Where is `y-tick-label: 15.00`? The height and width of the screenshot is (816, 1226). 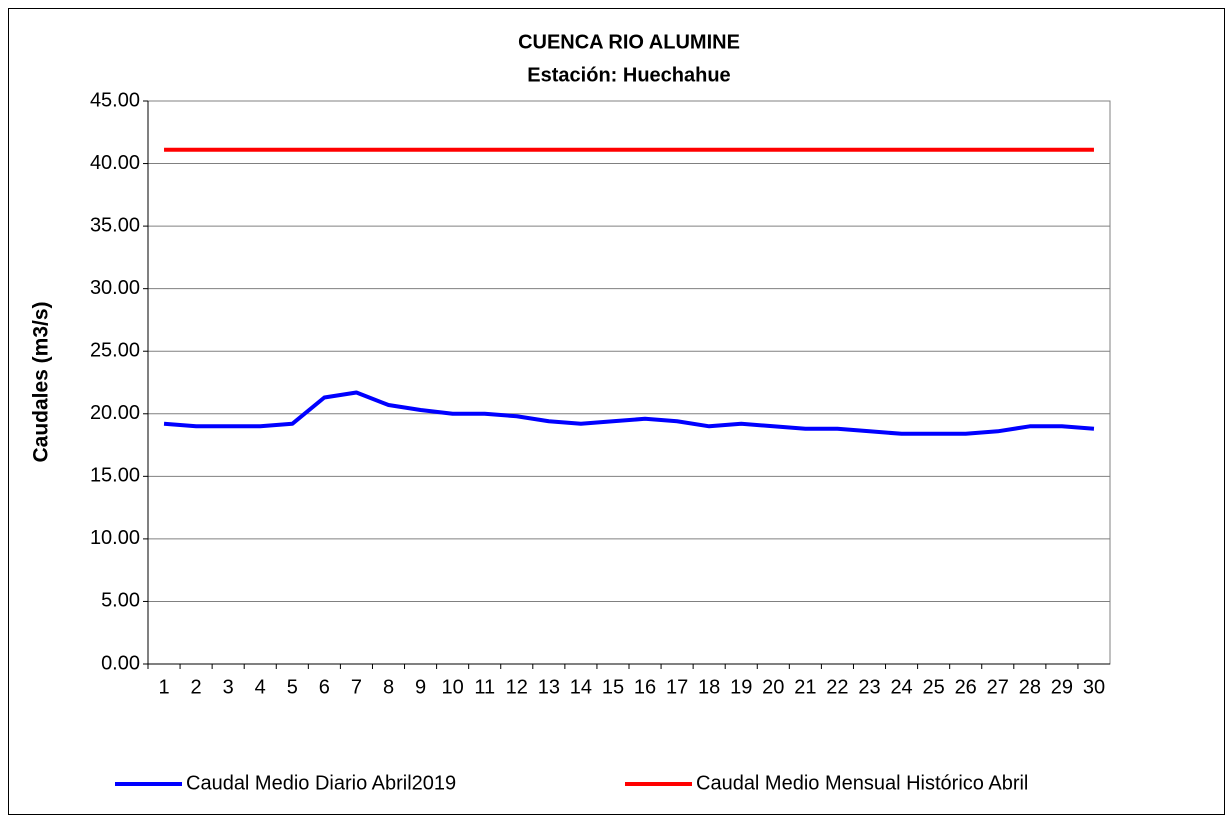 y-tick-label: 15.00 is located at coordinates (115, 476).